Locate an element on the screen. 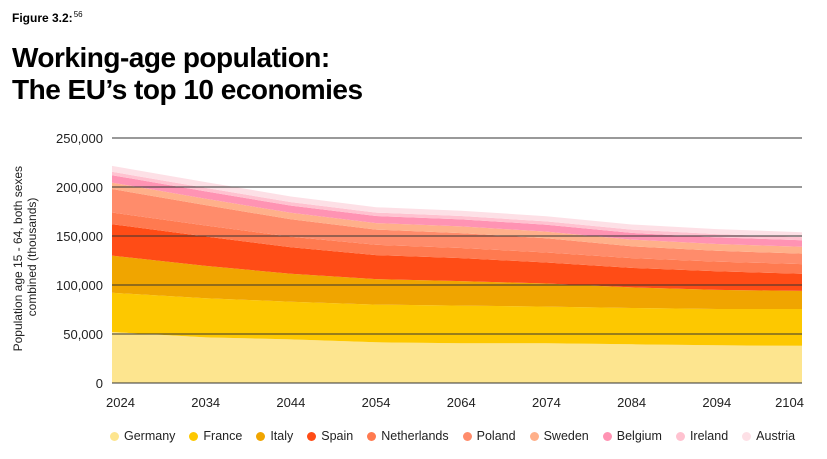 This screenshot has height=459, width=827. area-italy is located at coordinates (457, 282).